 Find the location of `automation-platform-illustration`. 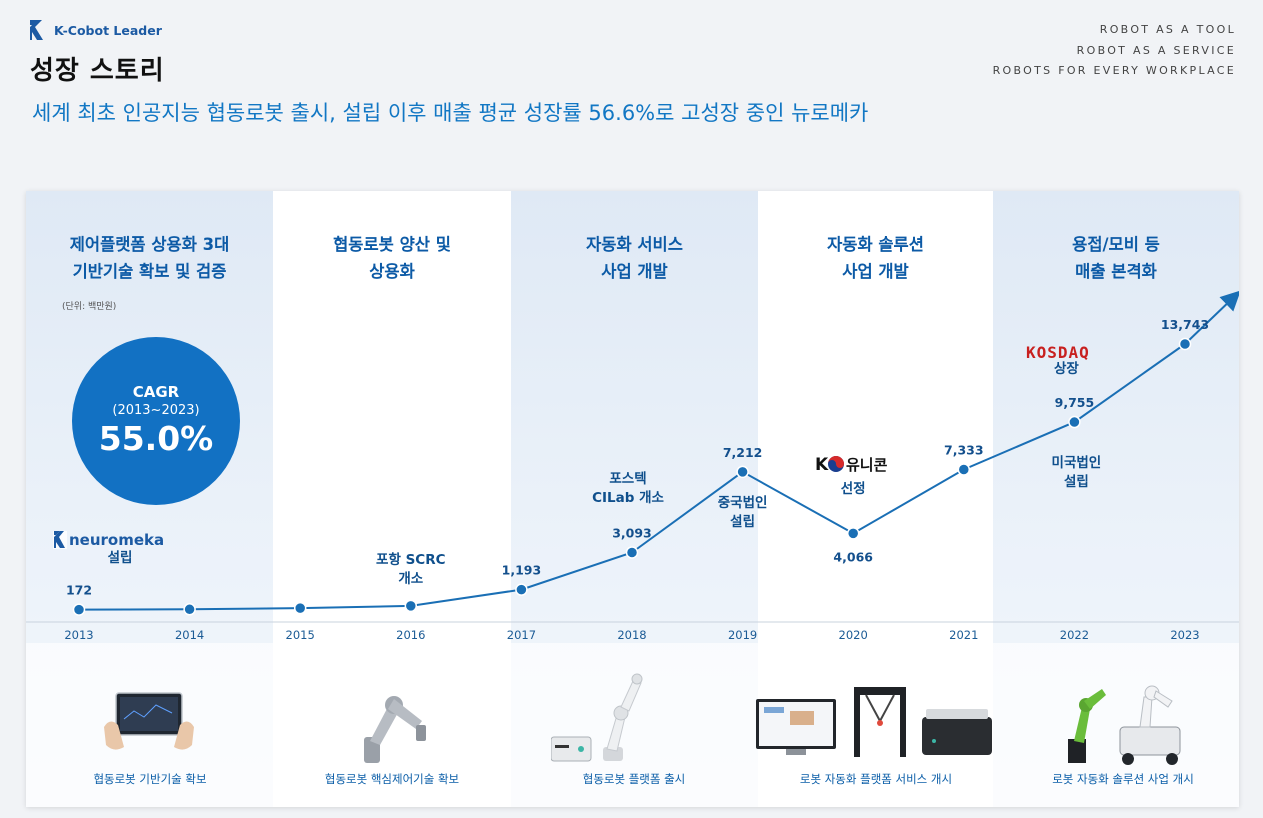

automation-platform-illustration is located at coordinates (874, 722).